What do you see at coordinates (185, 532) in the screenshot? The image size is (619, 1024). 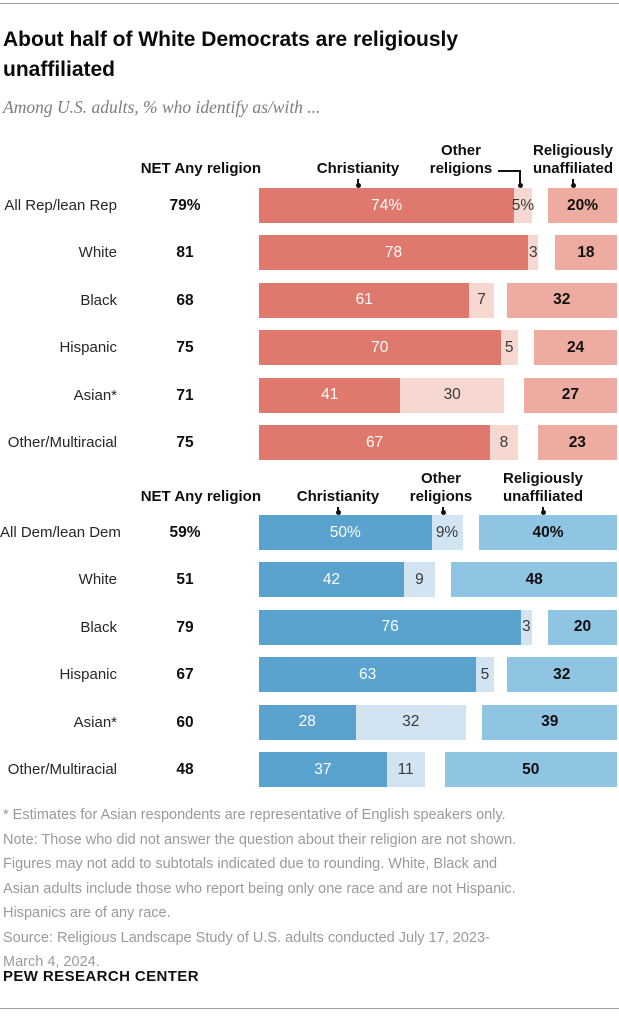 I see `net-any-religion-value: 59%` at bounding box center [185, 532].